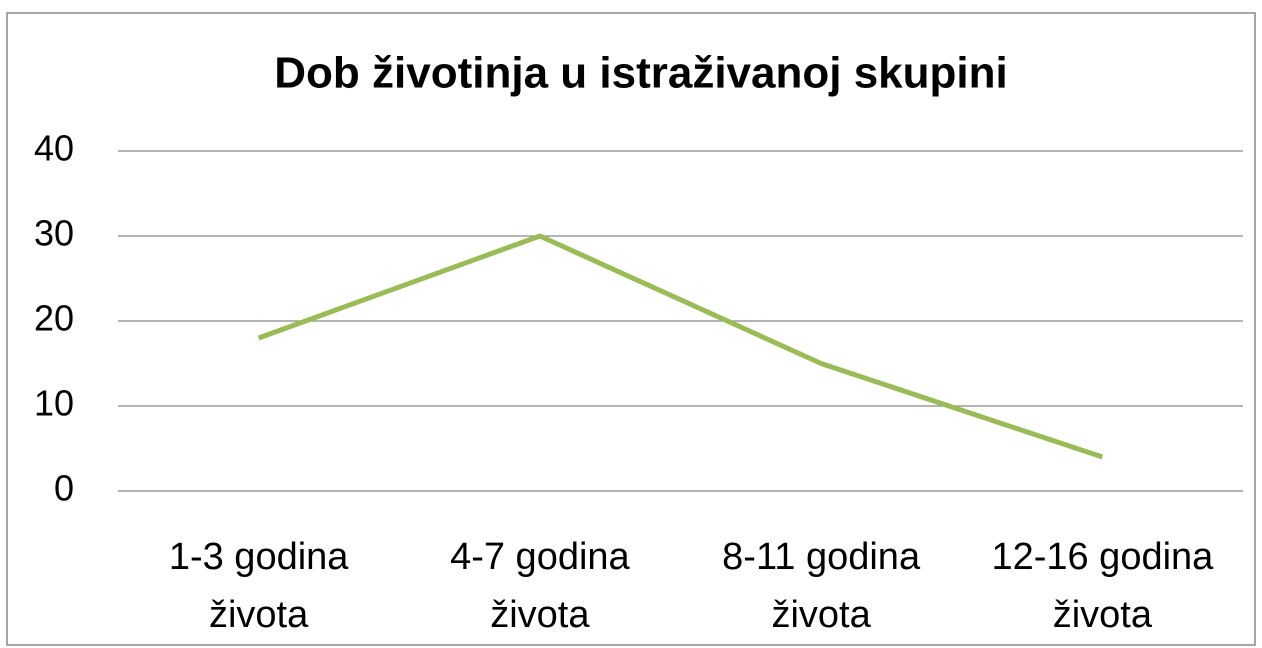 The height and width of the screenshot is (648, 1262). I want to click on x-tick-label: 12-16 godina života, so click(1102, 586).